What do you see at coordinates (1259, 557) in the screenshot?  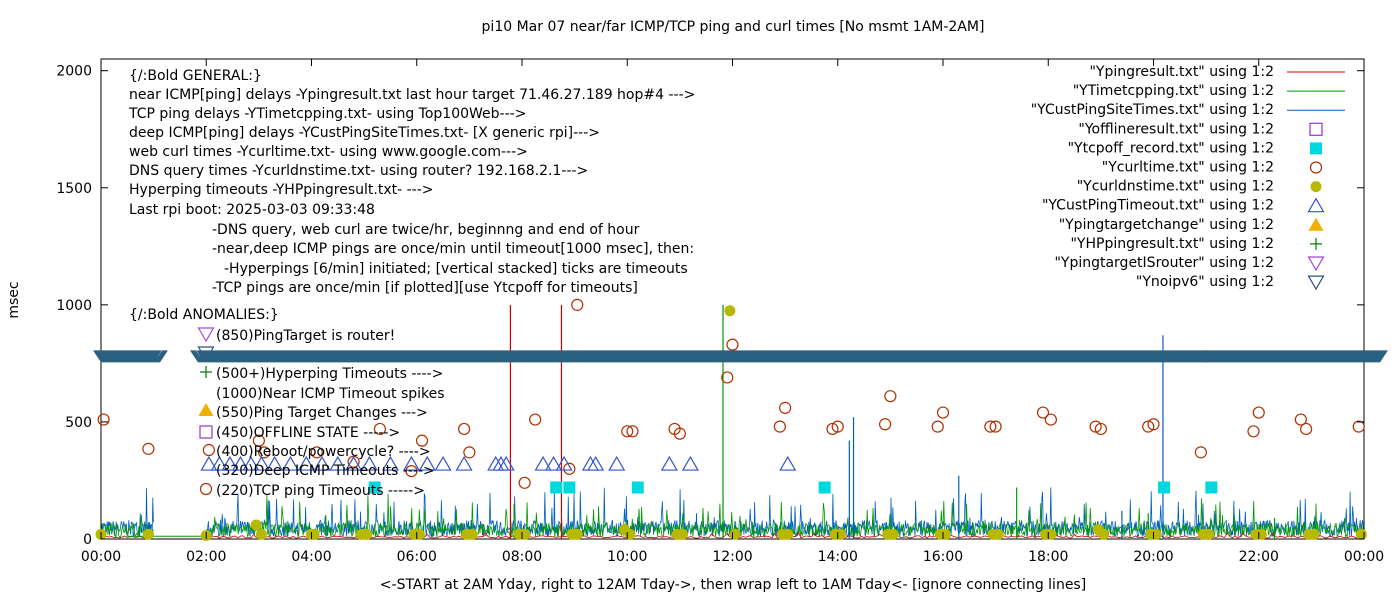 I see `x-tick-label: 22:00` at bounding box center [1259, 557].